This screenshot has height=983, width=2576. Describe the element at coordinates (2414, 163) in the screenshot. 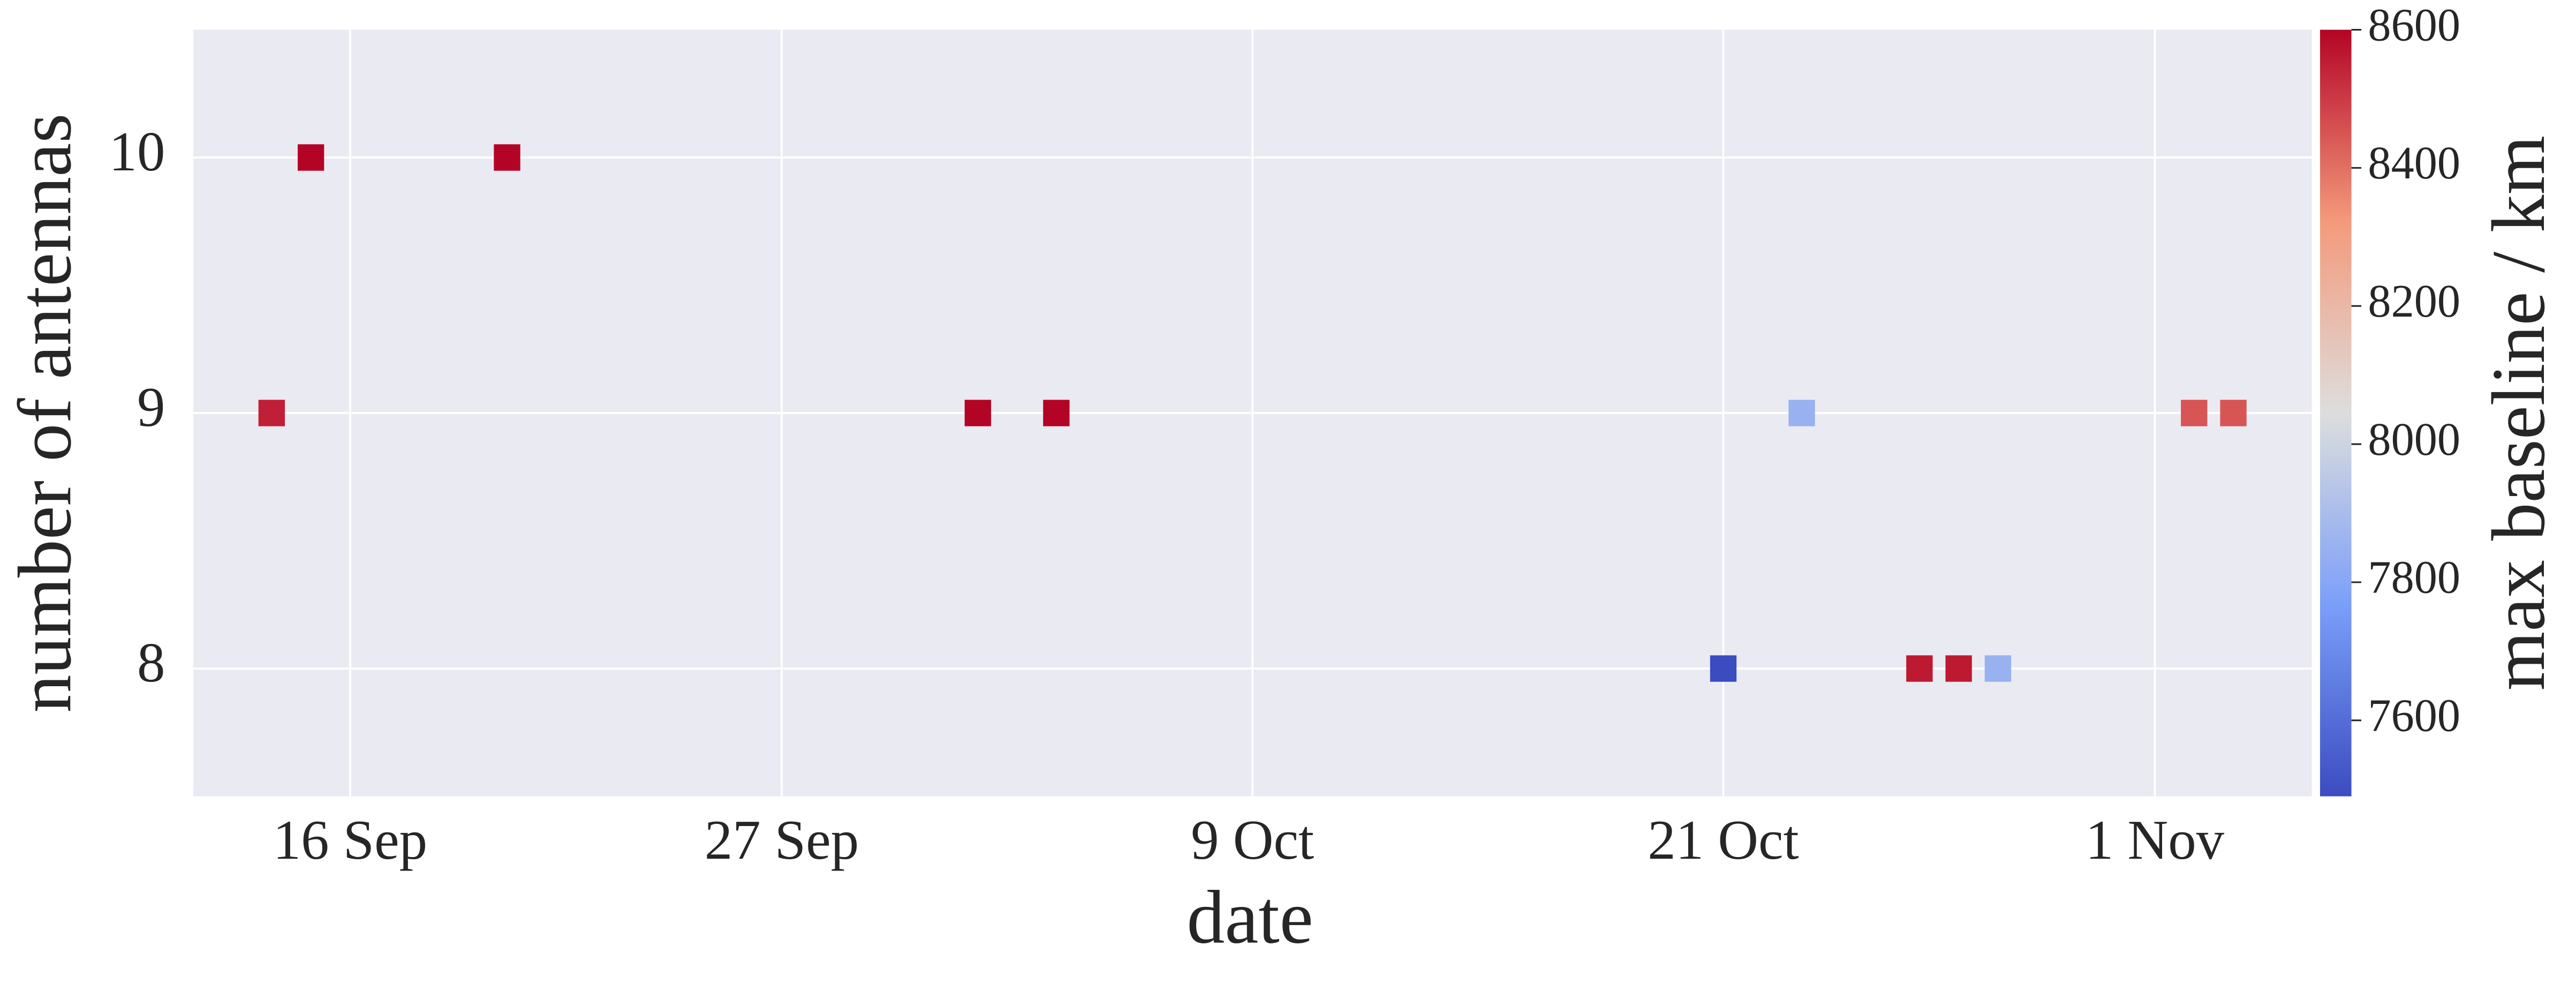

I see `colorbar-tick-label: 8400` at that location.